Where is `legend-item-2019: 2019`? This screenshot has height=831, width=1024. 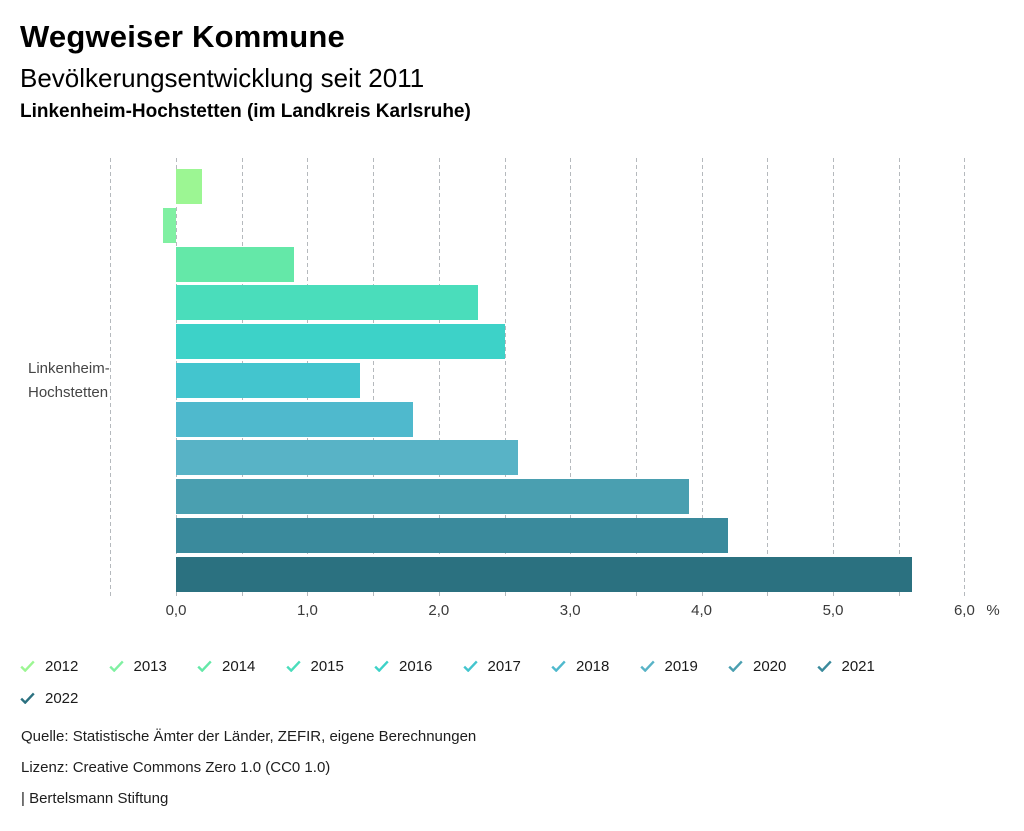
legend-item-2019: 2019 is located at coordinates (668, 666).